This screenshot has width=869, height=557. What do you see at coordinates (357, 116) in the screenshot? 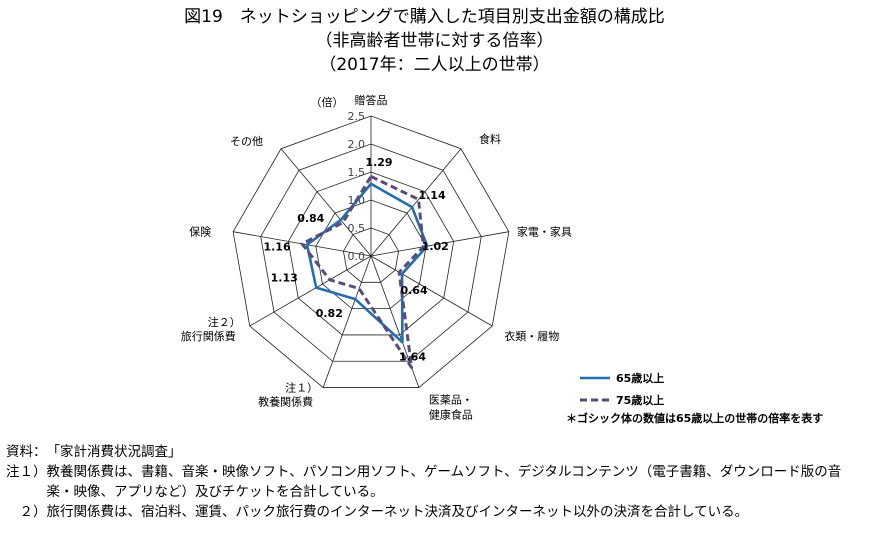
I see `tick-label: 2.5` at bounding box center [357, 116].